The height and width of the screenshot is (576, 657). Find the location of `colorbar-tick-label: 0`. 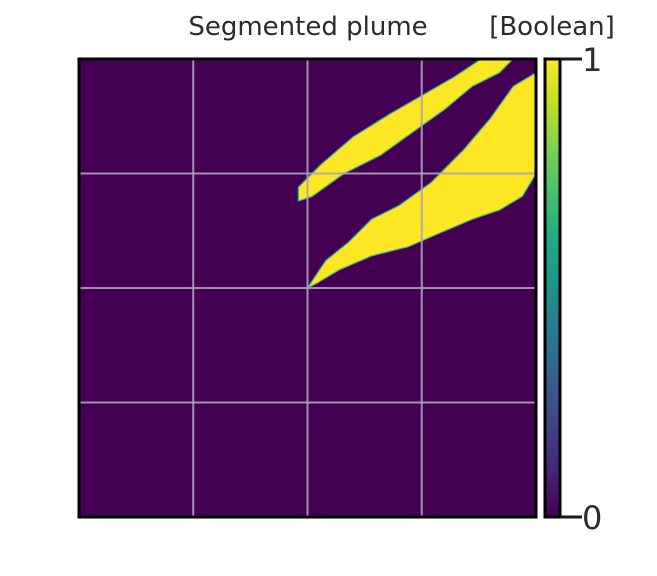

colorbar-tick-label: 0 is located at coordinates (592, 518).